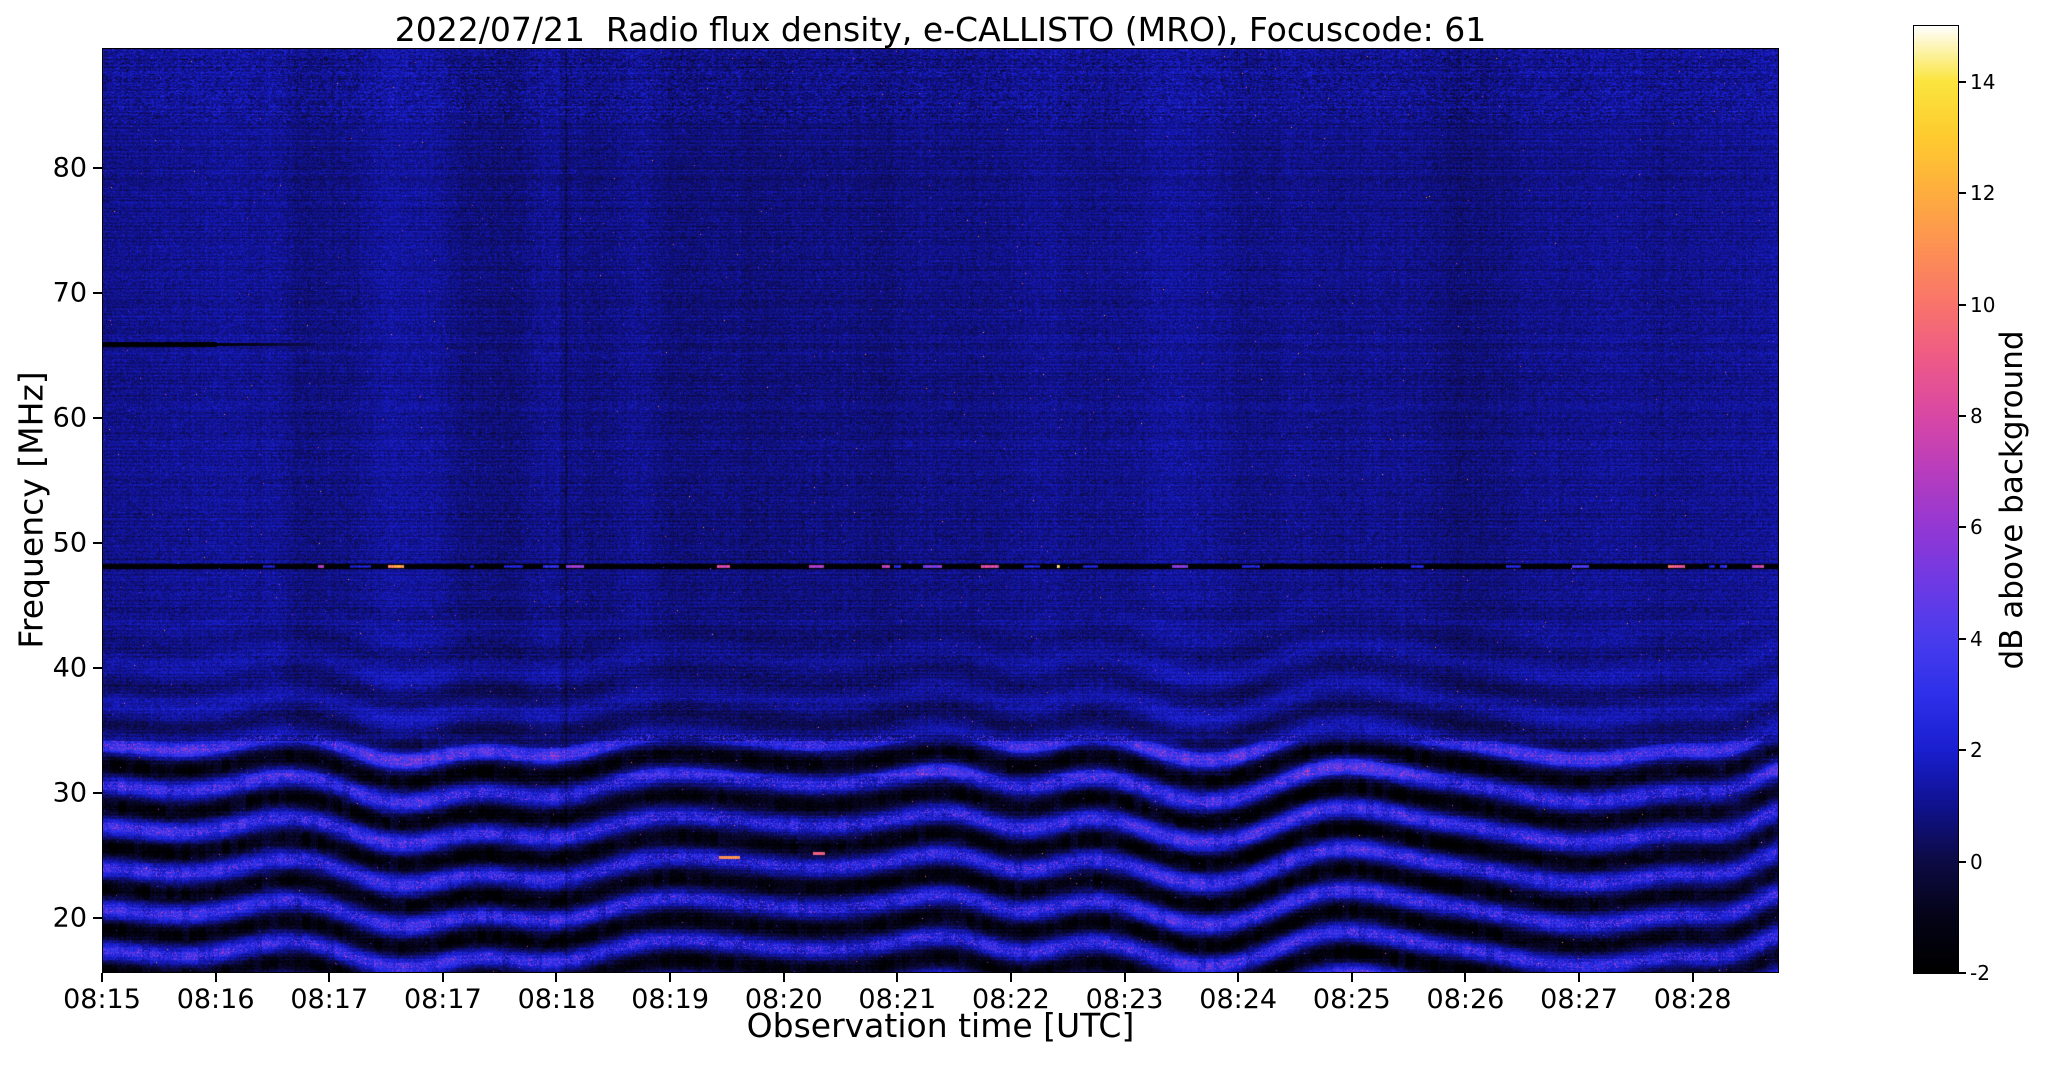 This screenshot has height=1067, width=2047. Describe the element at coordinates (1976, 750) in the screenshot. I see `colorbar-tick-label: 2` at that location.